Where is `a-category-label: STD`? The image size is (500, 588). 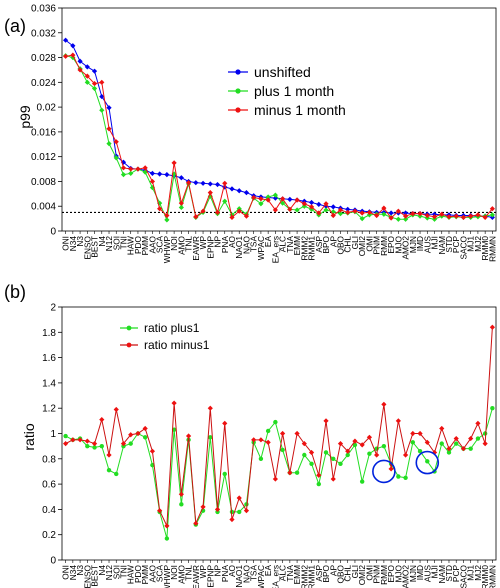
a-category-label: STD is located at coordinates (449, 244).